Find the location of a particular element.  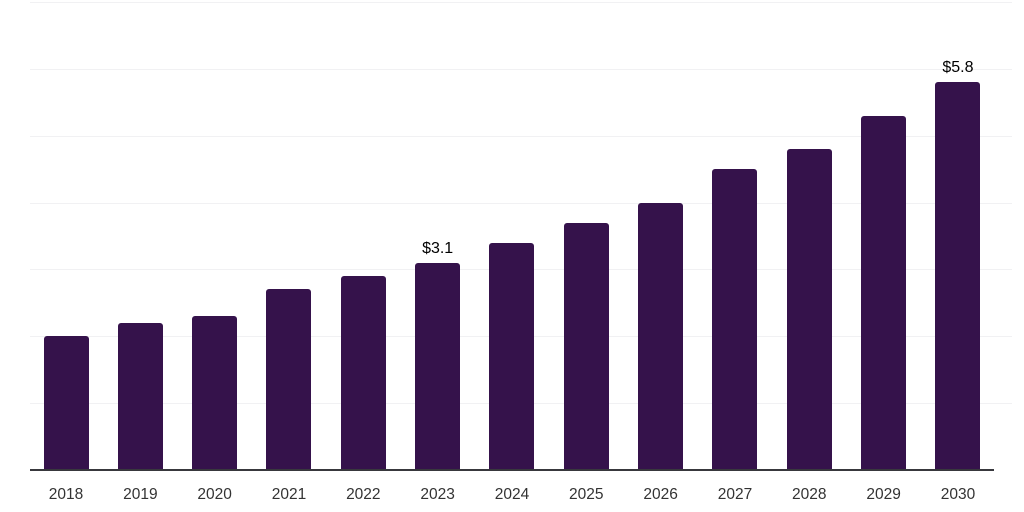

x-tick-label: 2025 is located at coordinates (586, 494).